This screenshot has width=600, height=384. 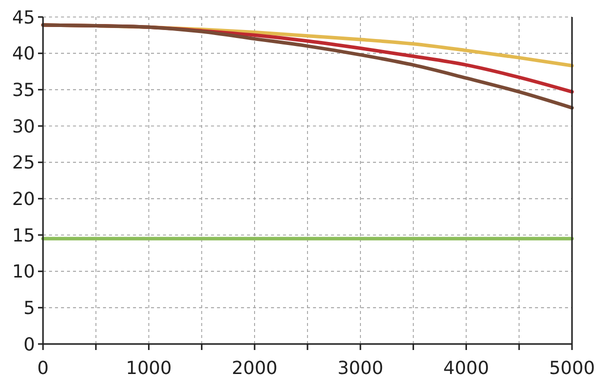 I want to click on x-tick-label: 0, so click(x=43, y=368).